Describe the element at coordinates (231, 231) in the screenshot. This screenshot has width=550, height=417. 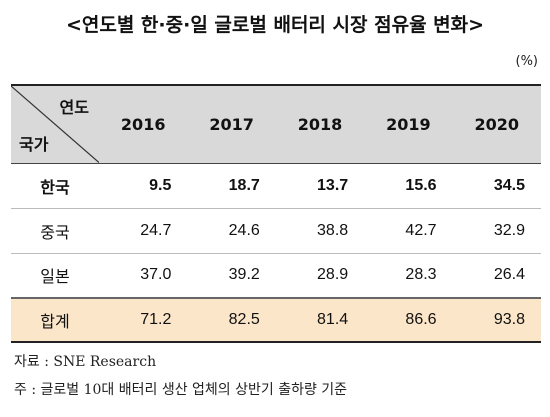
I see `value-cell: 24.6` at that location.